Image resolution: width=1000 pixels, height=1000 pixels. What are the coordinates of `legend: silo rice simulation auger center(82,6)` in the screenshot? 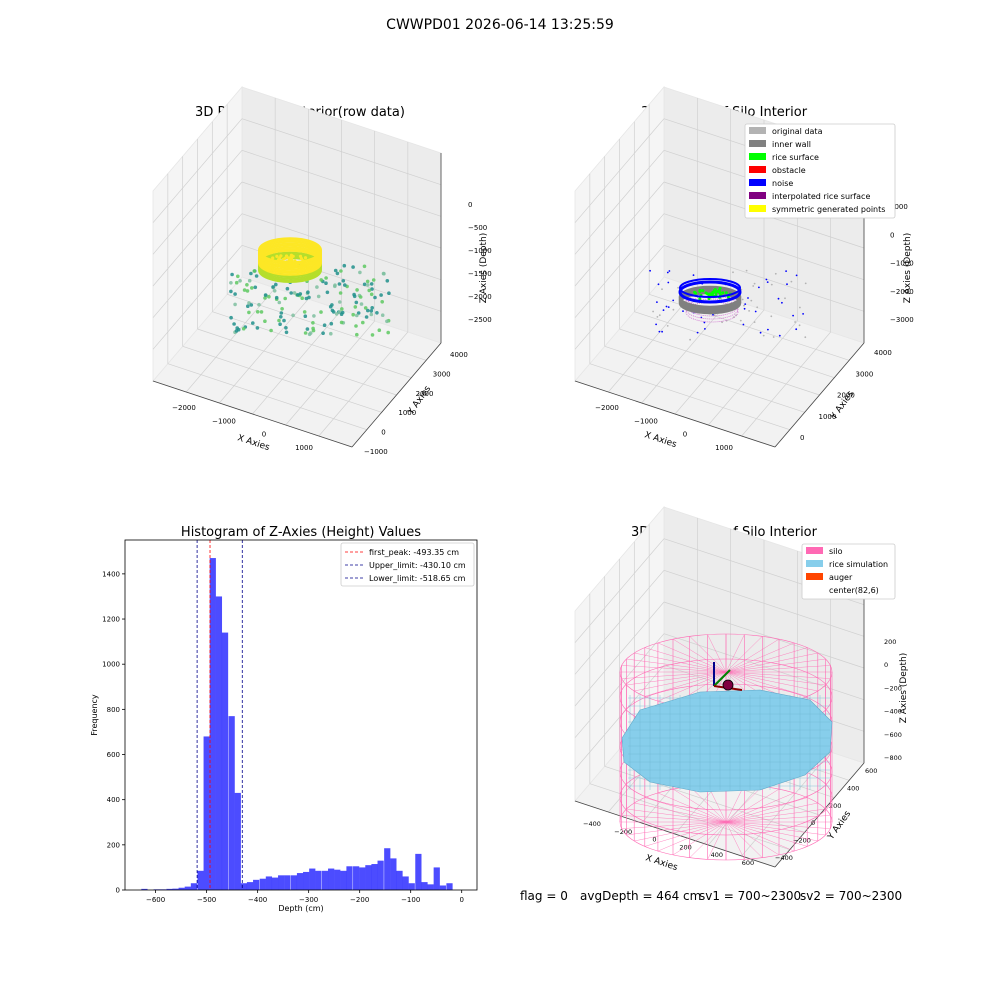 It's located at (848, 571).